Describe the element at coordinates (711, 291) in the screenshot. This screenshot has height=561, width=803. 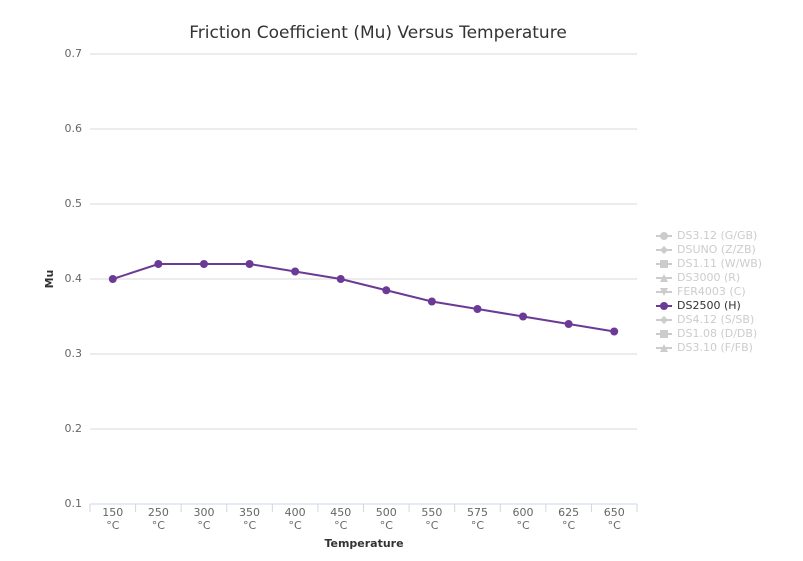
I see `legend-label: FER4003 (C)` at that location.